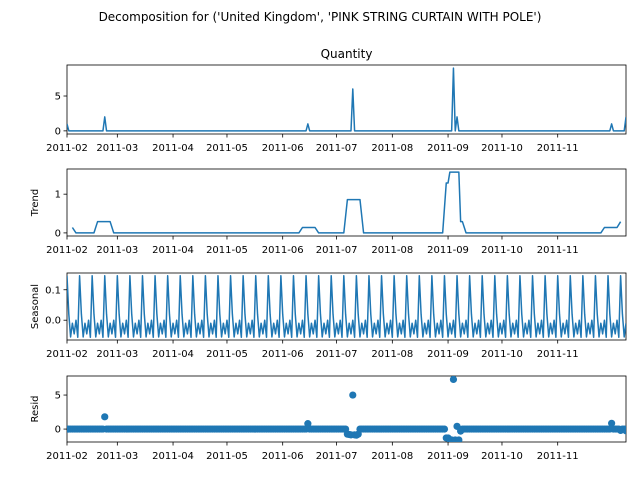  I want to click on y-axis-label: Resid, so click(35, 409).